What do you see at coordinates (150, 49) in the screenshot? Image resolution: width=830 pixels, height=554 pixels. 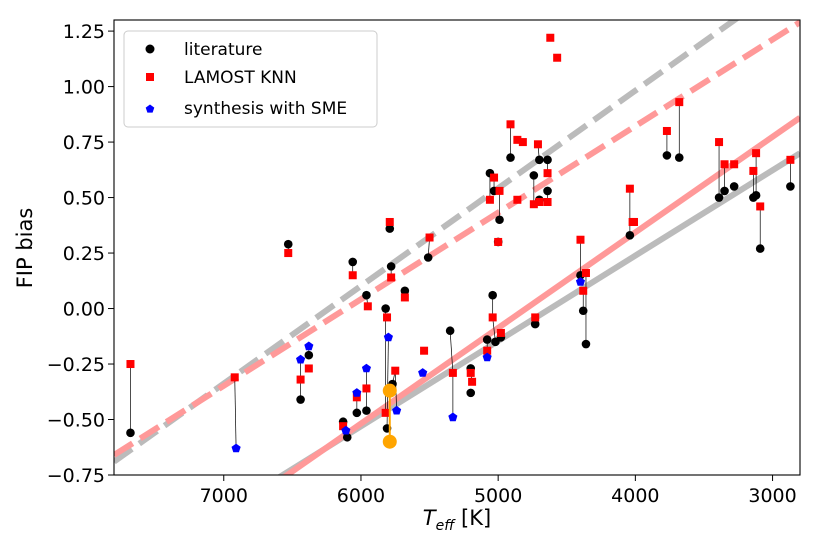 I see `legend-marker-literature` at bounding box center [150, 49].